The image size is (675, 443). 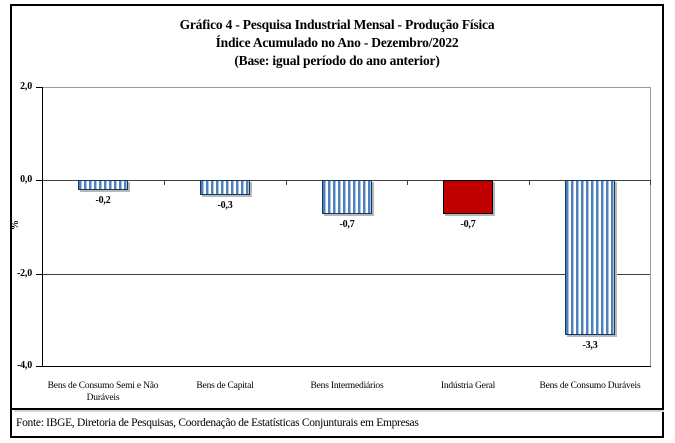 I want to click on footer-divider-shadow, so click(x=339, y=411).